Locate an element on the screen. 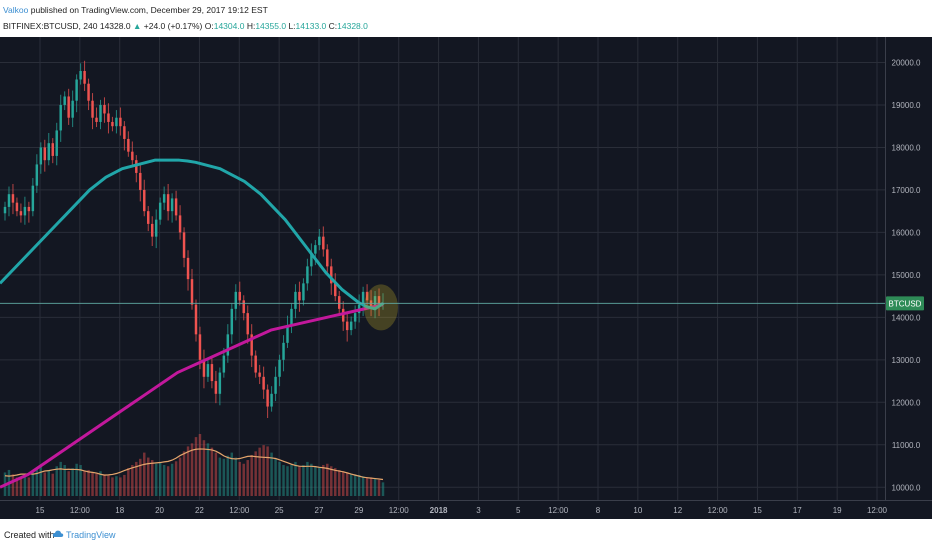 The width and height of the screenshot is (932, 550). price-axis is located at coordinates (908, 268).